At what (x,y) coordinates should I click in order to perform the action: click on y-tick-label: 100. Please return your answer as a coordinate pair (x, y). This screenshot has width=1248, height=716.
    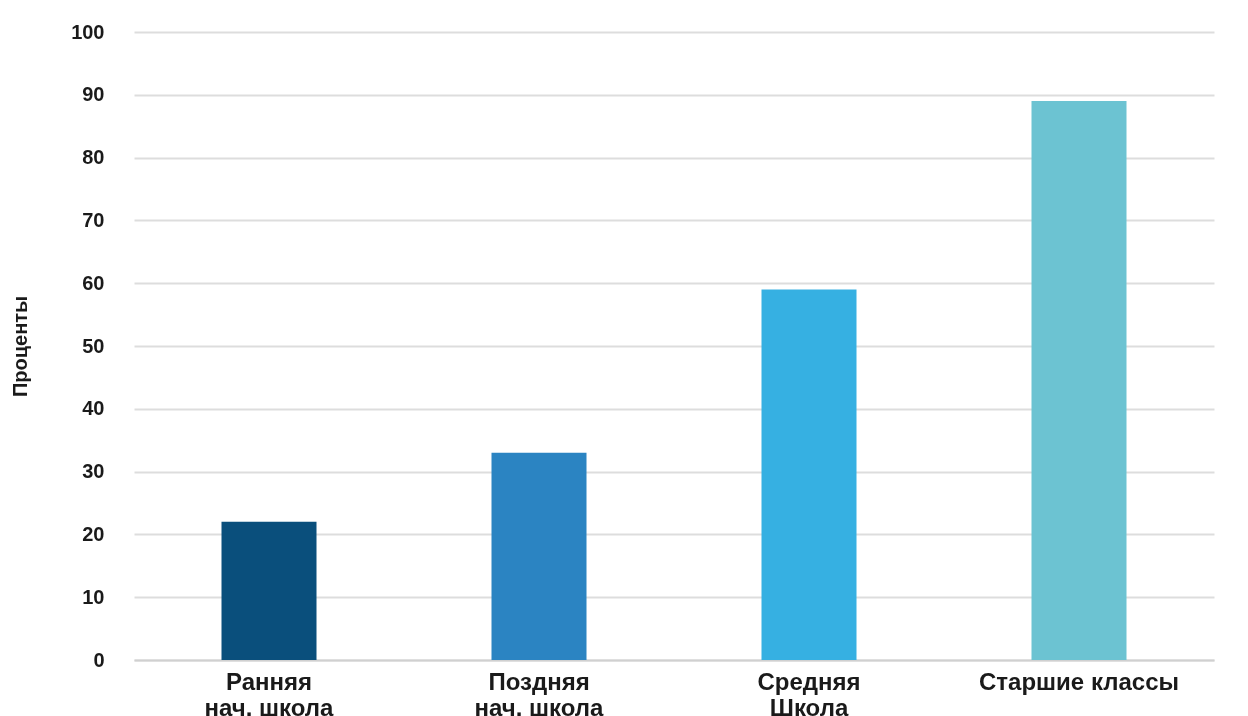
    Looking at the image, I should click on (88, 31).